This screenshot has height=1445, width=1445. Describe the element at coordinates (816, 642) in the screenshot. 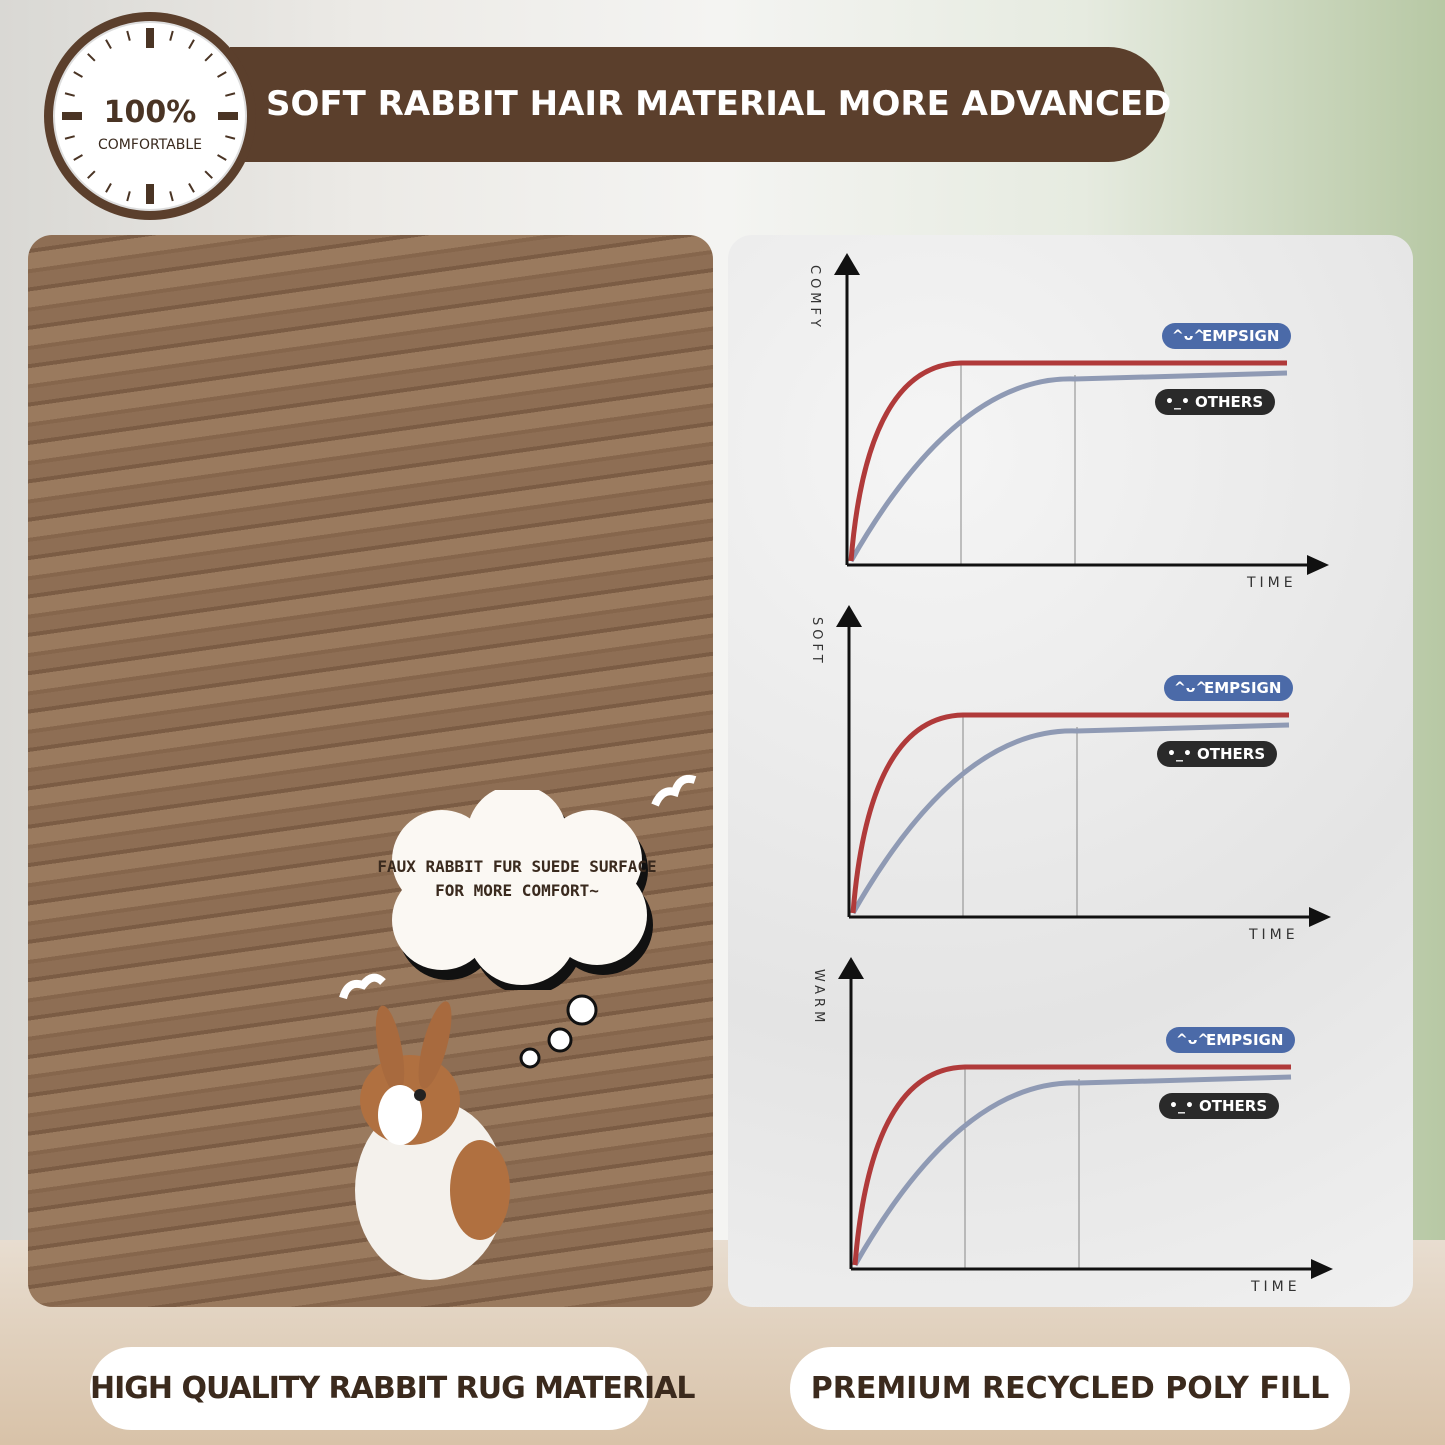

I see `y-axis-label: SOFT` at that location.